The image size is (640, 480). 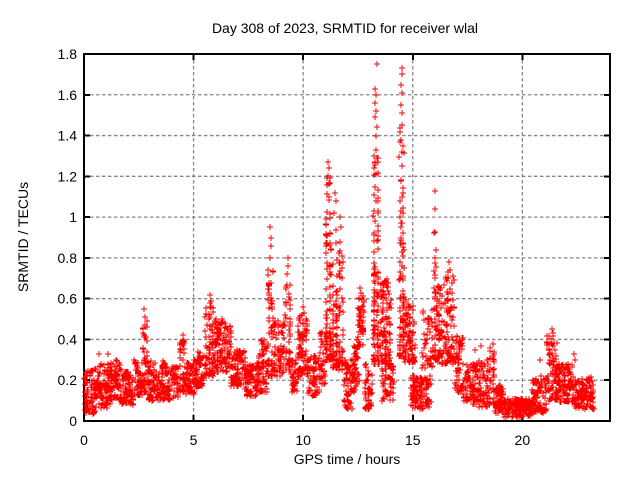 What do you see at coordinates (523, 440) in the screenshot?
I see `x-tick-label: 20` at bounding box center [523, 440].